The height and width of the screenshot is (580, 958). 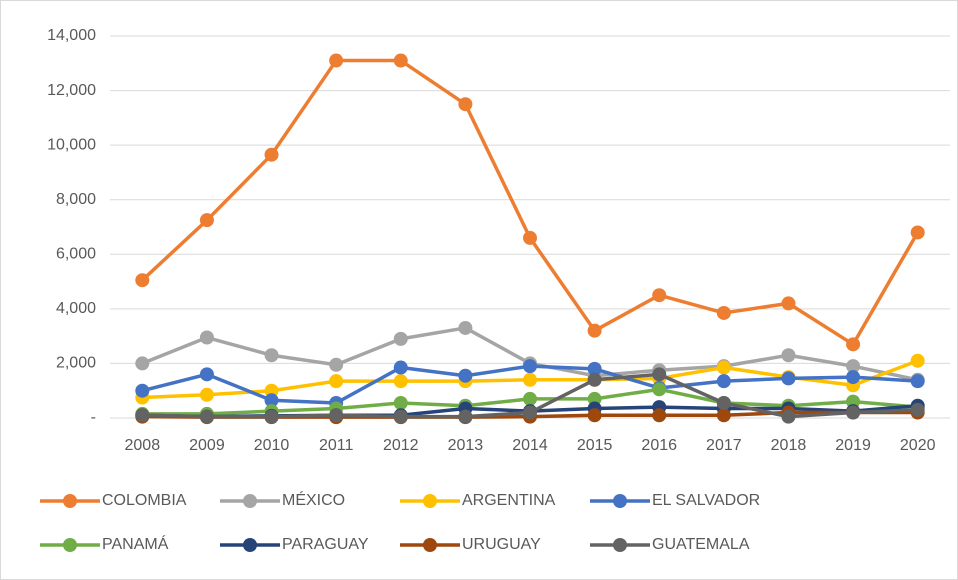 I want to click on x-tick-label: 2010, so click(x=272, y=445).